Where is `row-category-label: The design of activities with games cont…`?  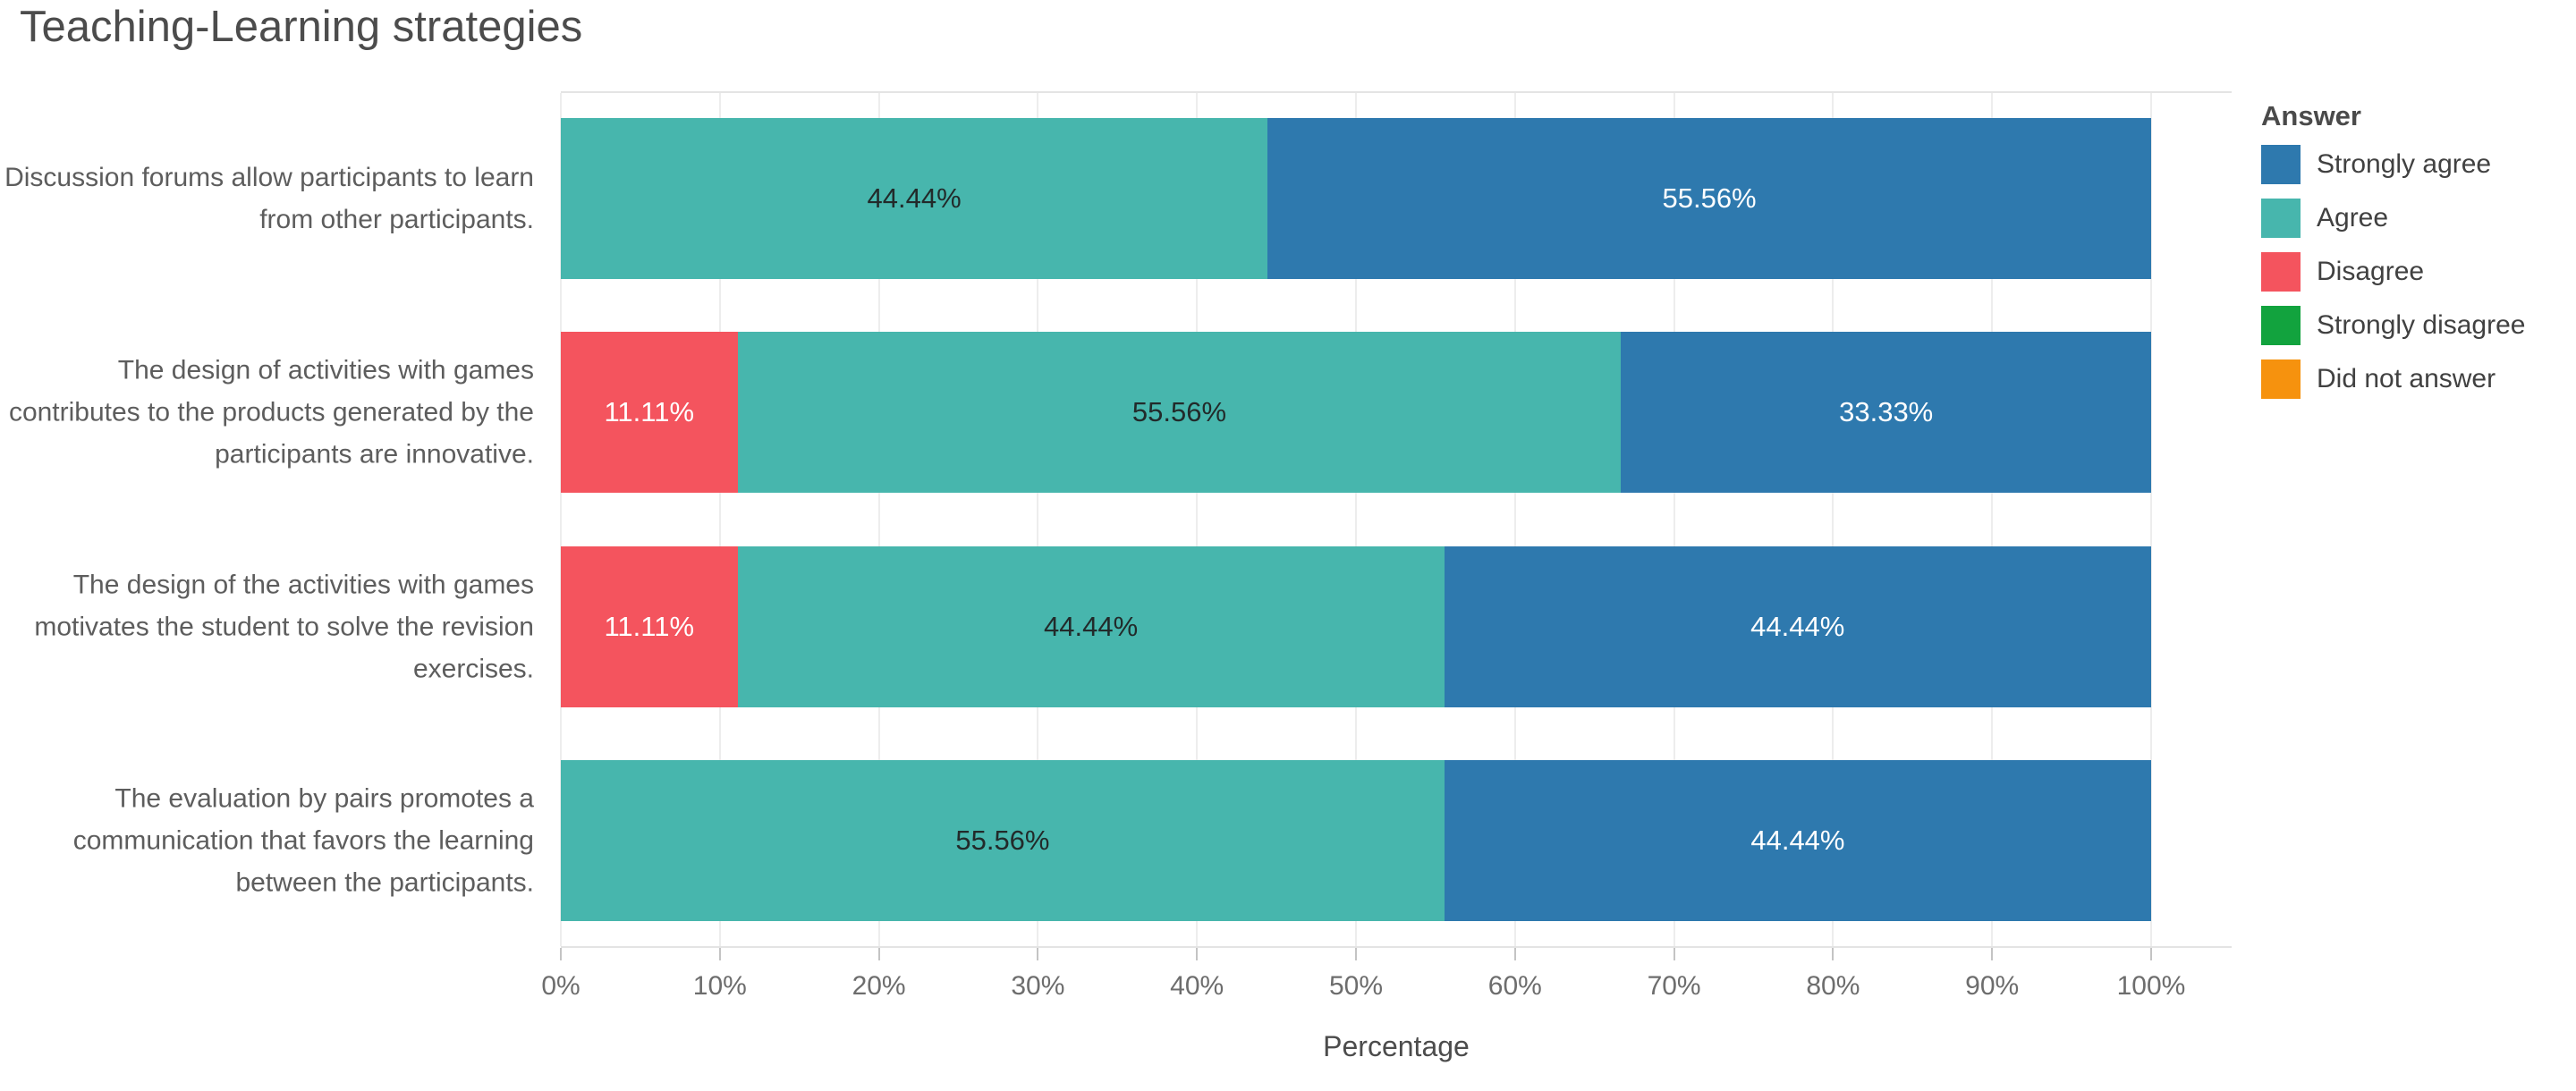 row-category-label: The design of activities with games cont… is located at coordinates (271, 412).